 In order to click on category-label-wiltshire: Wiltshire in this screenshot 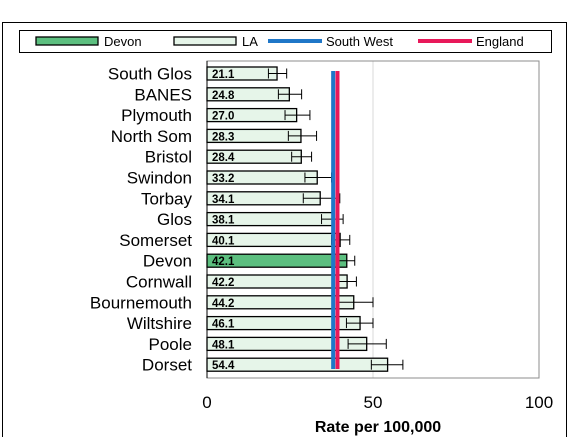, I will do `click(159, 323)`.